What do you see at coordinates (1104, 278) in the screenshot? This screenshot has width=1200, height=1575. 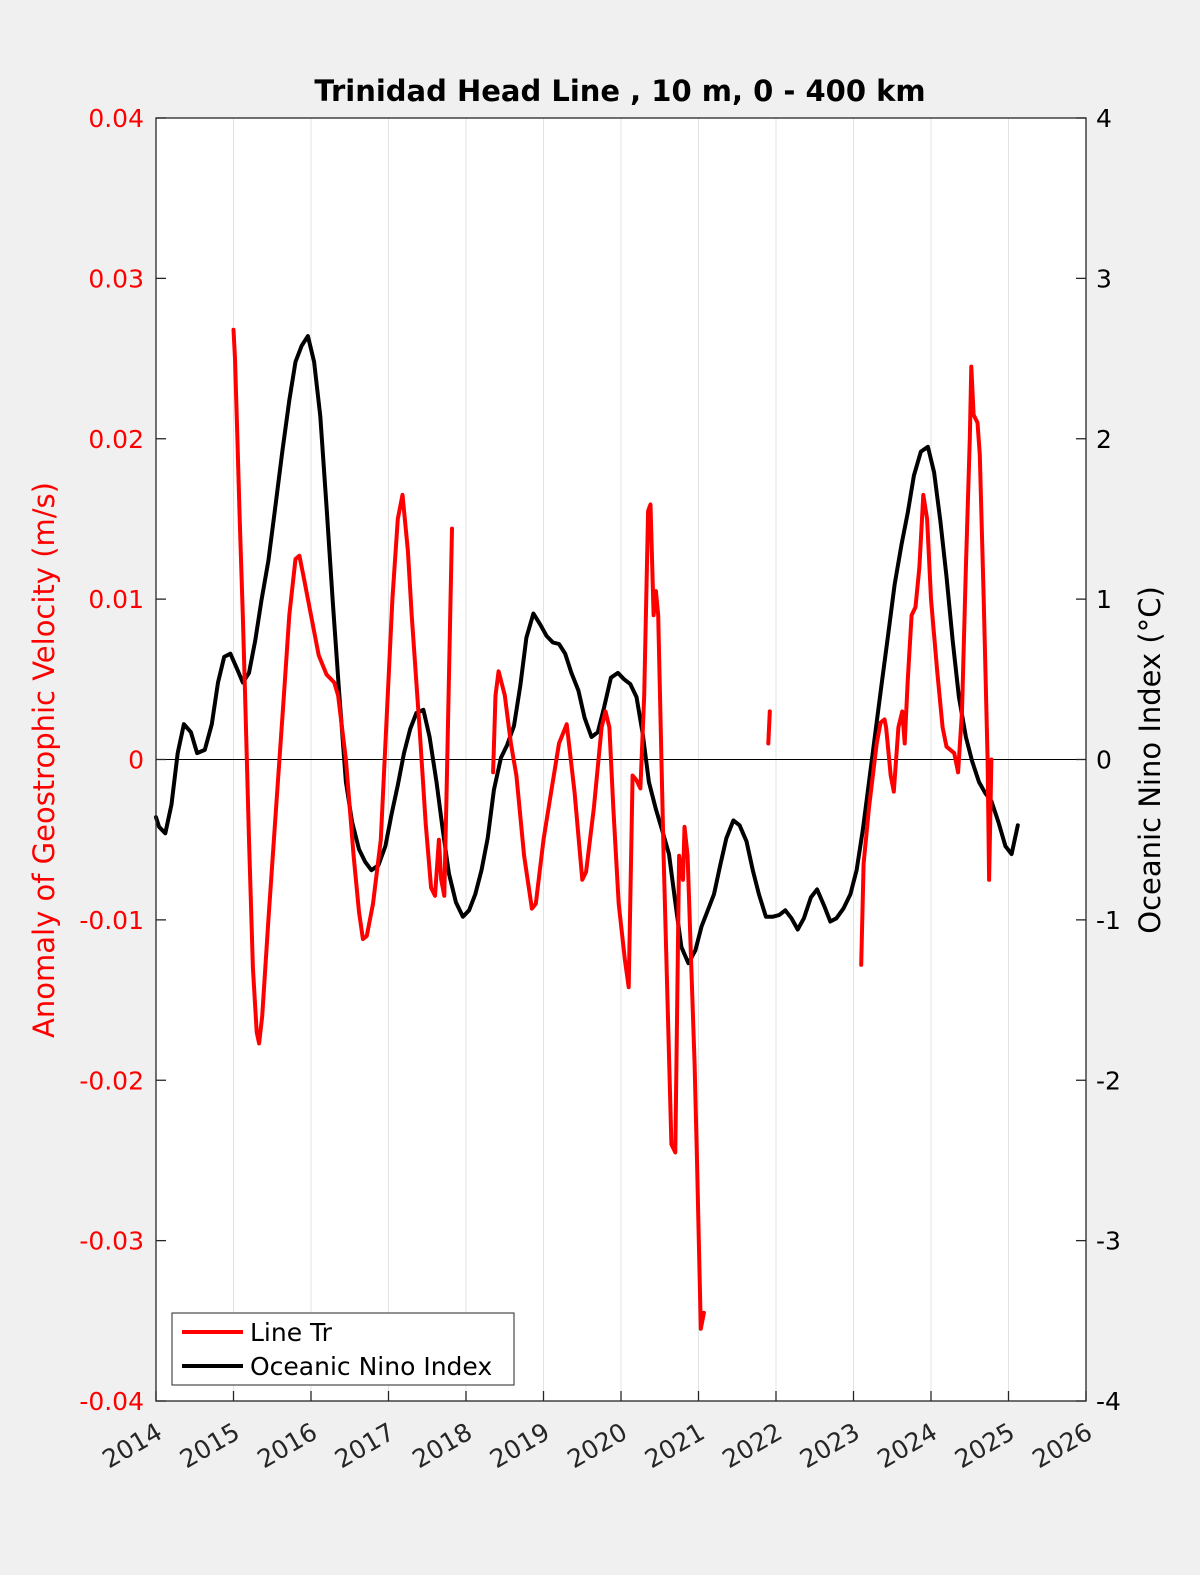 I see `y-right-tick-label: 3` at bounding box center [1104, 278].